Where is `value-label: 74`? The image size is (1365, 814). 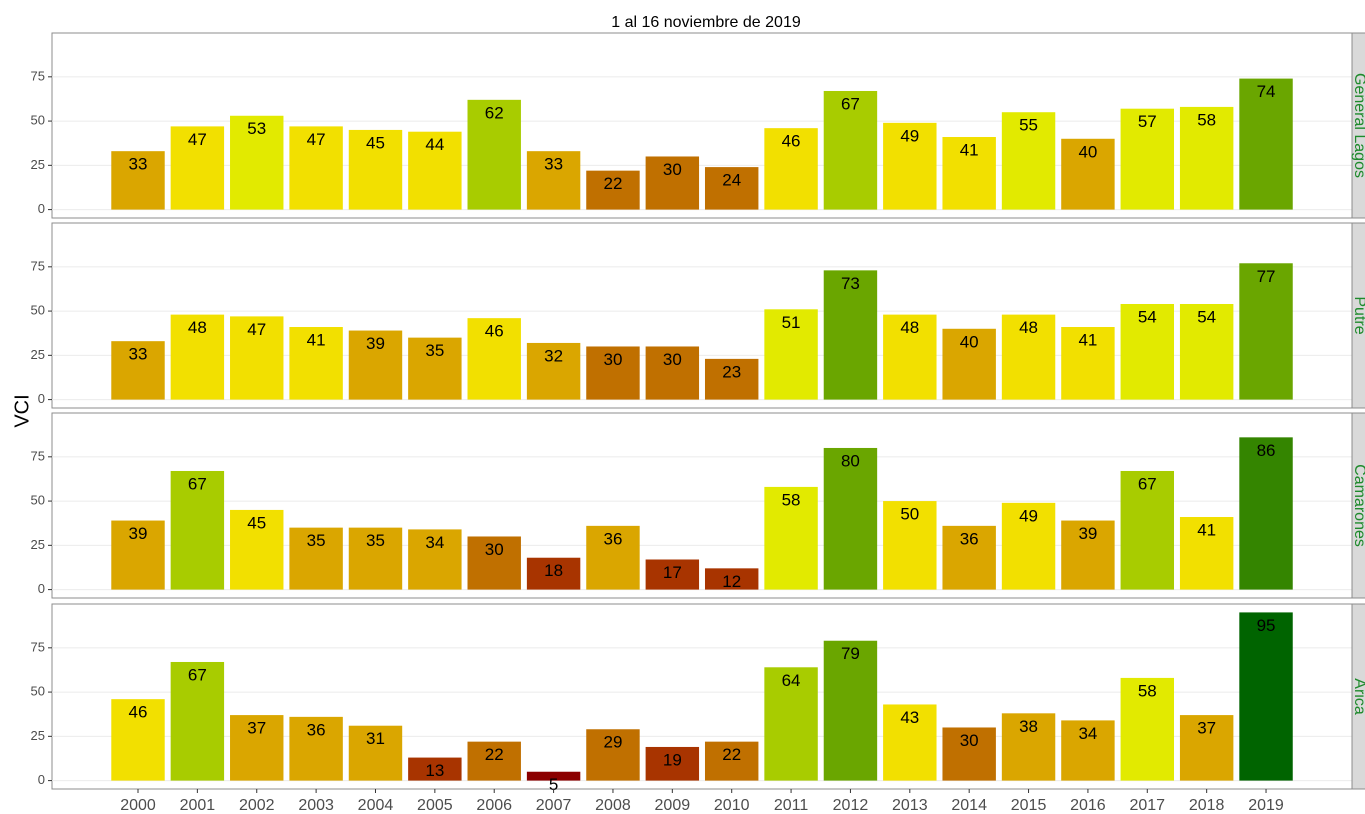
value-label: 74 is located at coordinates (1266, 91).